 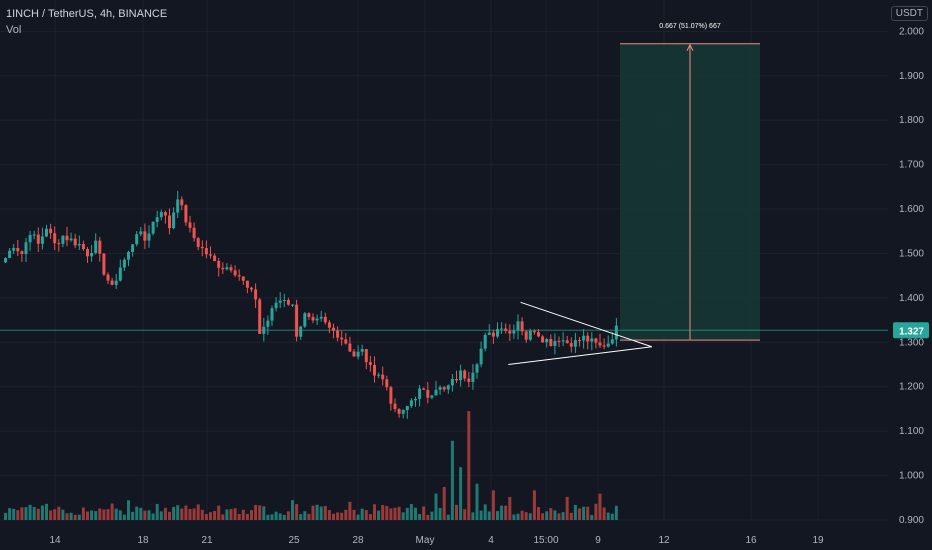 What do you see at coordinates (444, 538) in the screenshot?
I see `time-axis` at bounding box center [444, 538].